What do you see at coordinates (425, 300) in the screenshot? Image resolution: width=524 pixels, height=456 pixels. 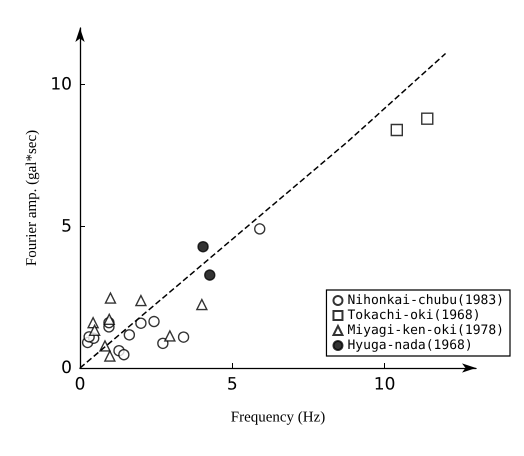 I see `legend-label: Nihonkai-chubu(1983)` at bounding box center [425, 300].